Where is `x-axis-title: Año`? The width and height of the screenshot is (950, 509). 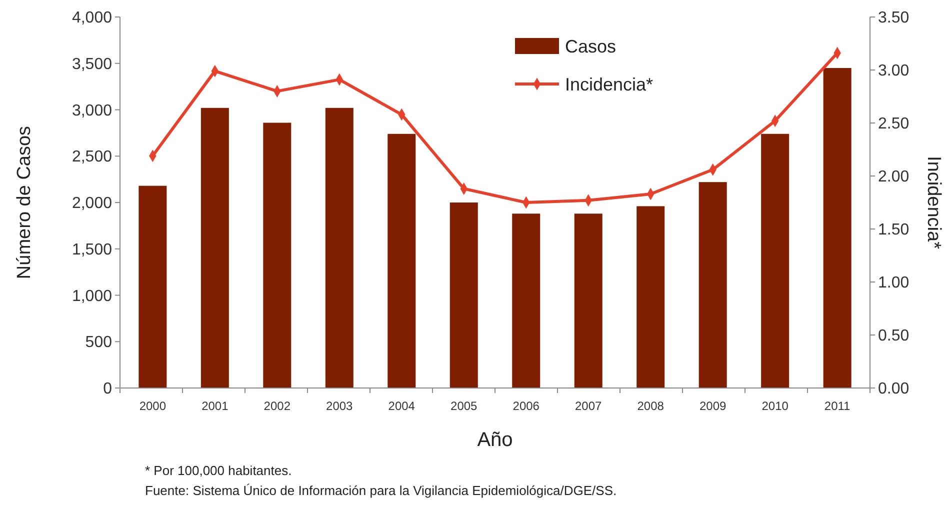
x-axis-title: Año is located at coordinates (495, 440).